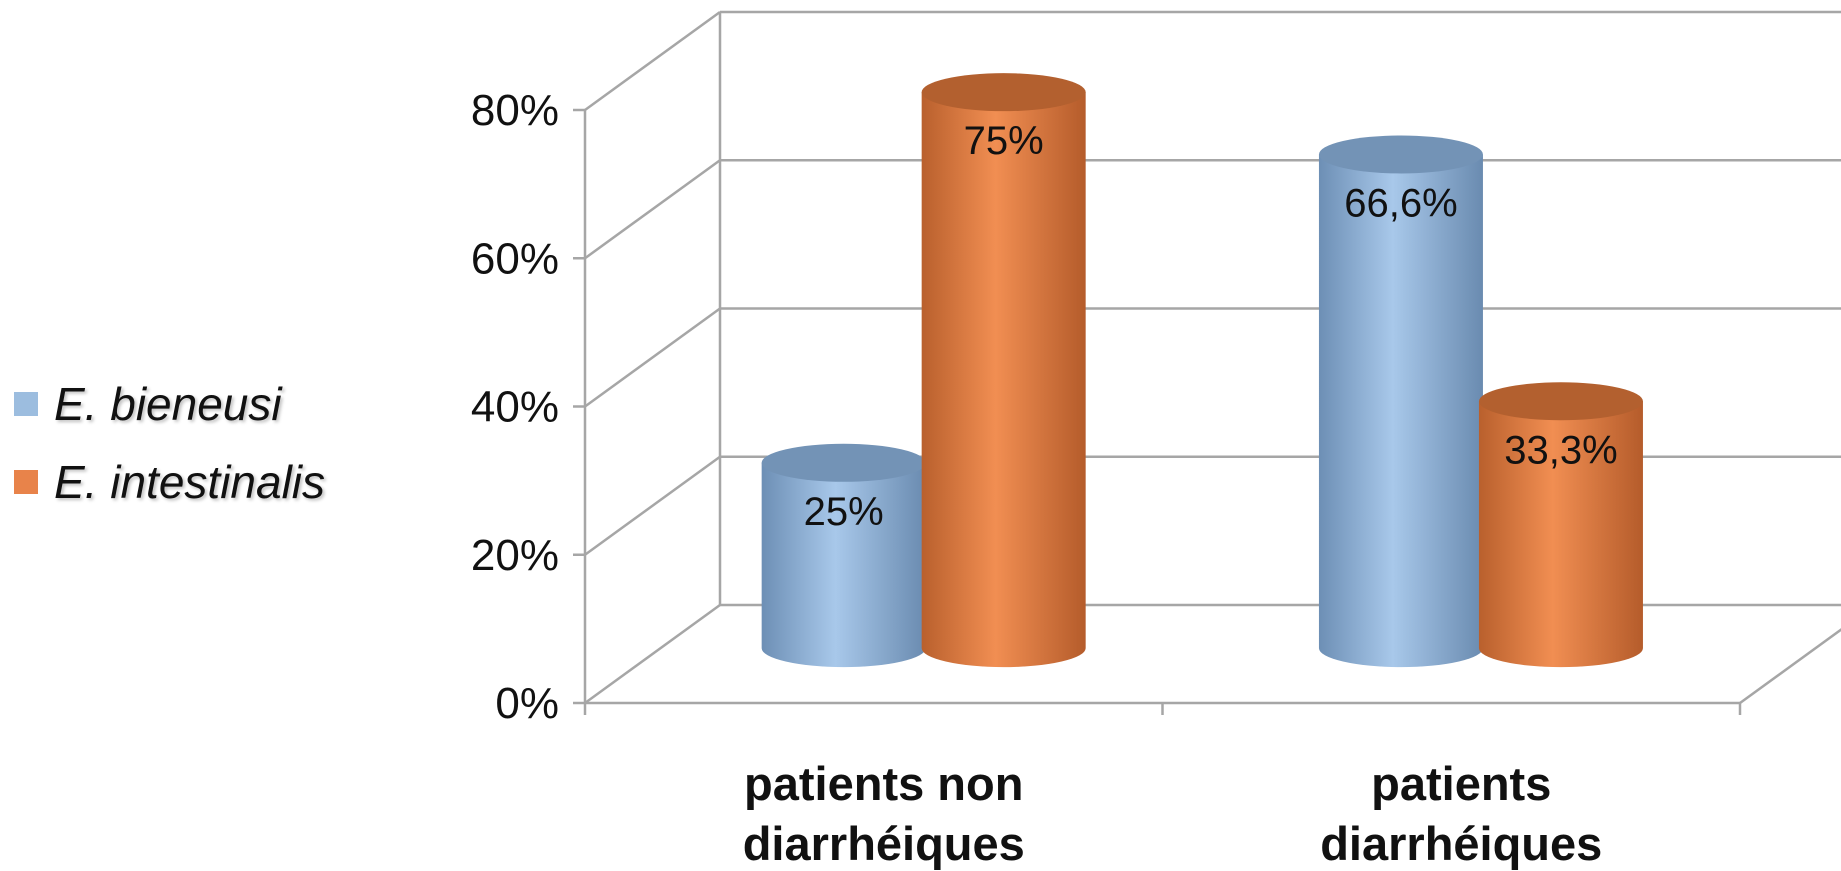 The height and width of the screenshot is (871, 1841). What do you see at coordinates (884, 813) in the screenshot?
I see `x-category-label: patients non diarrhéiques` at bounding box center [884, 813].